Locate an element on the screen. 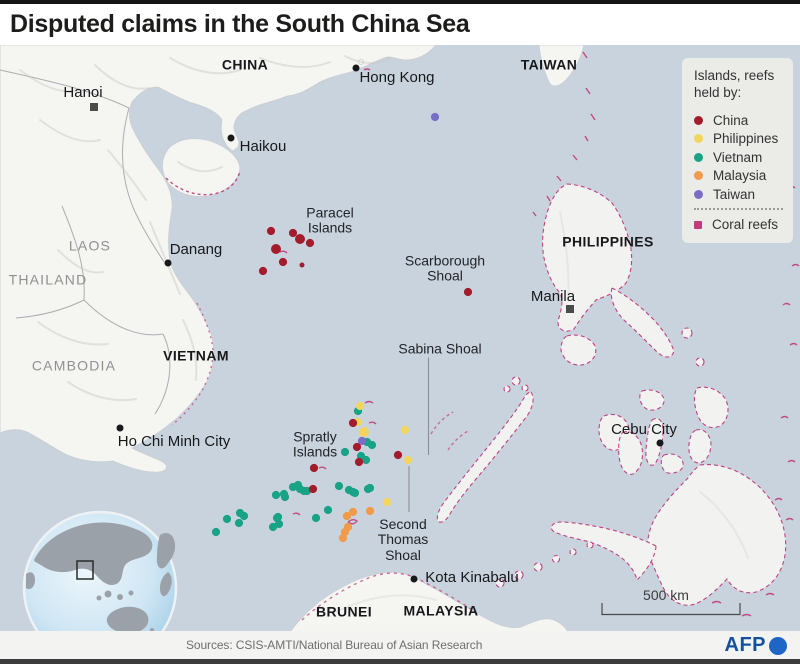 This screenshot has width=800, height=664. legend-swatch-malaysia is located at coordinates (698, 175).